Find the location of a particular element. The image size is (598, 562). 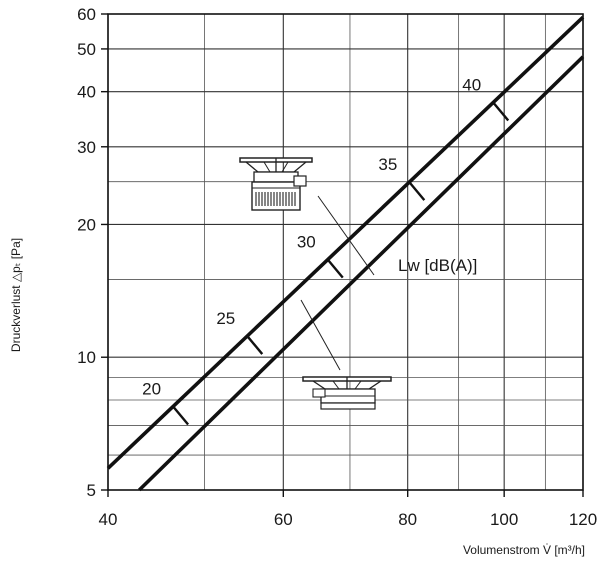

y-tick-label: 10 is located at coordinates (86, 357).